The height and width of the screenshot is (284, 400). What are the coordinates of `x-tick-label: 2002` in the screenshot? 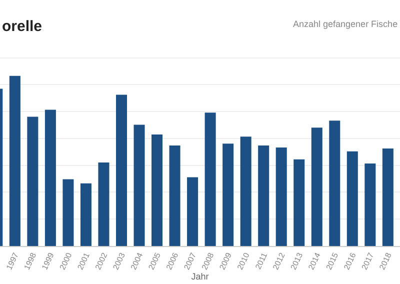 It's located at (101, 261).